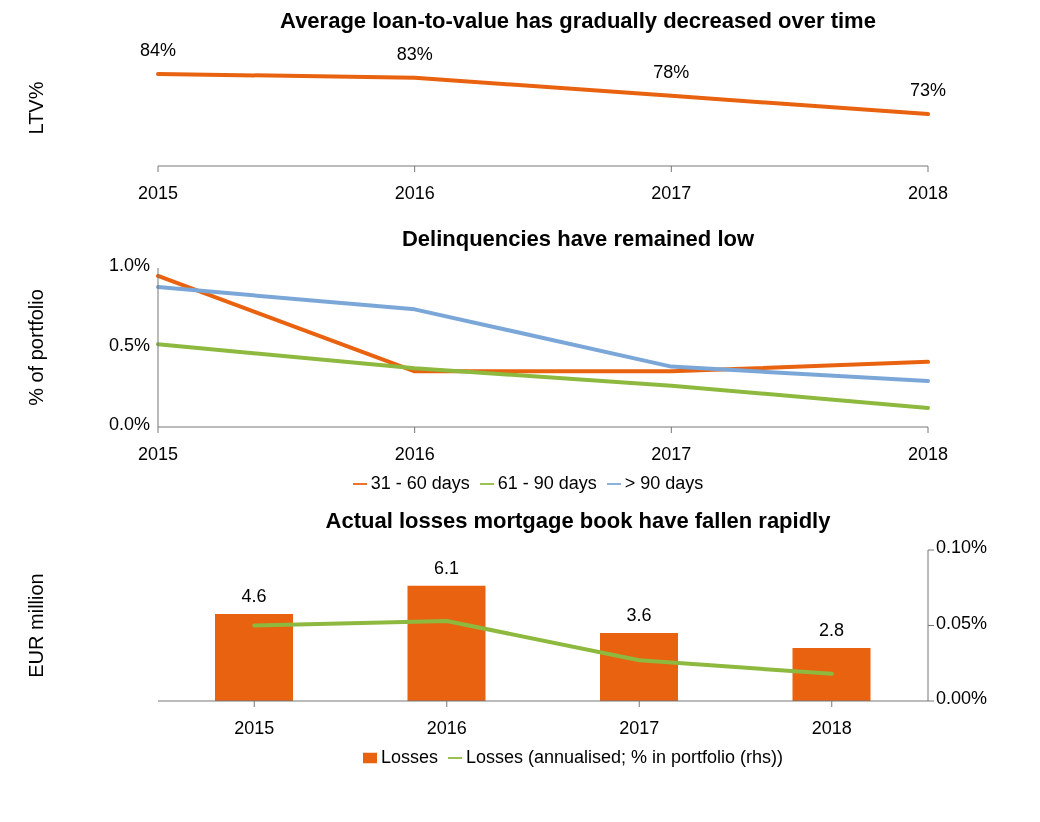 The image size is (1040, 822). Describe the element at coordinates (36, 347) in the screenshot. I see `y-axis-title: % of portfolio` at that location.